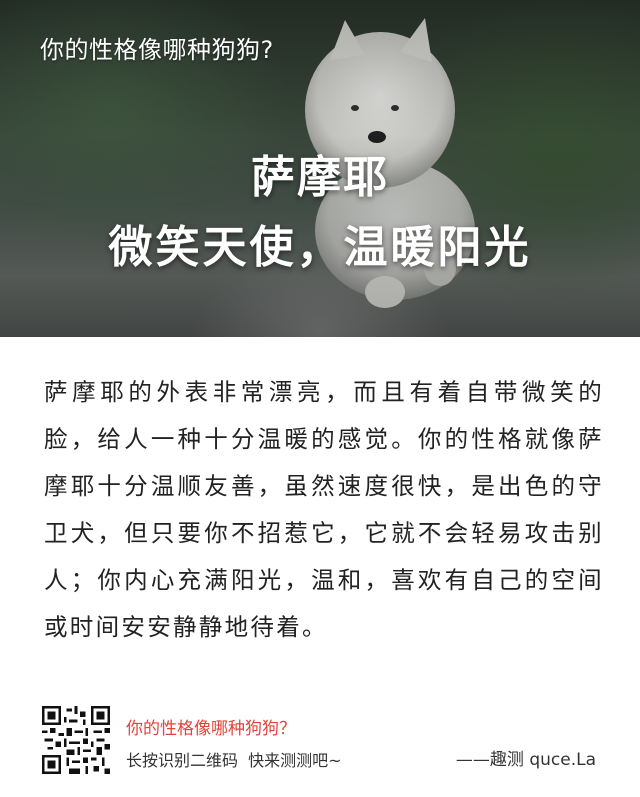  I want to click on footer: 你的性格像哪种狗狗？ 长按识别二维码 快来测测吧~ ——趣测 quce.La, so click(320, 748).